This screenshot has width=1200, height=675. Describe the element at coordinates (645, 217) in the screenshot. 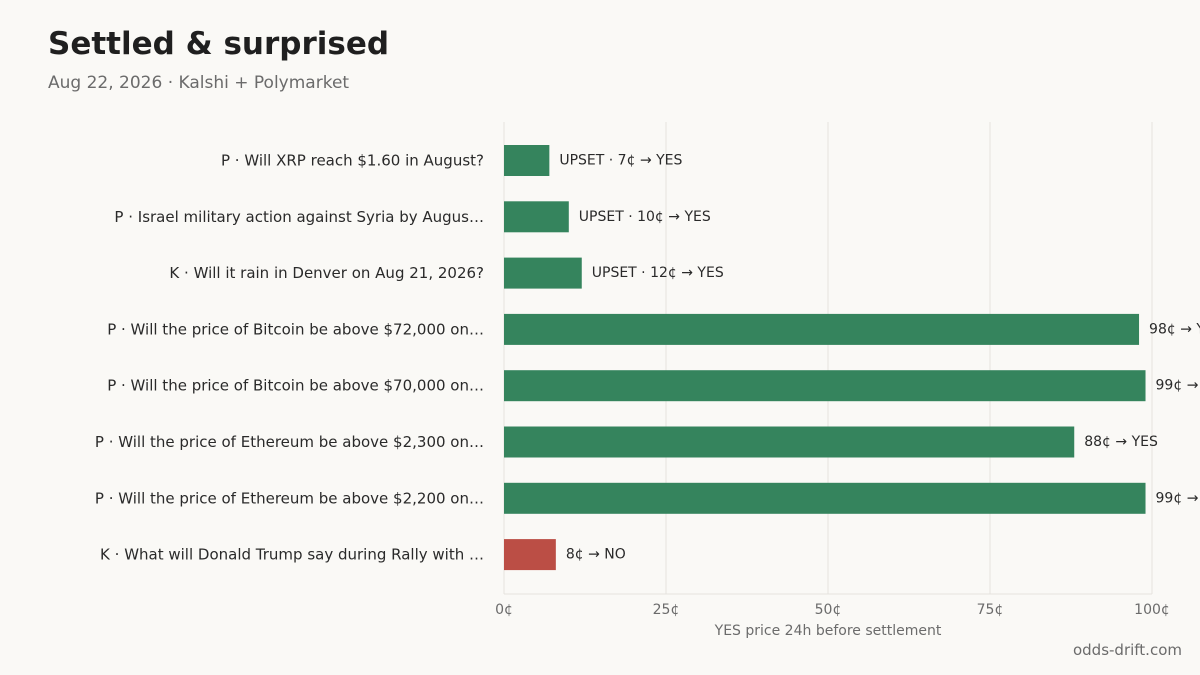

I see `bar-value-label: UPSET · 10¢ → YES` at that location.